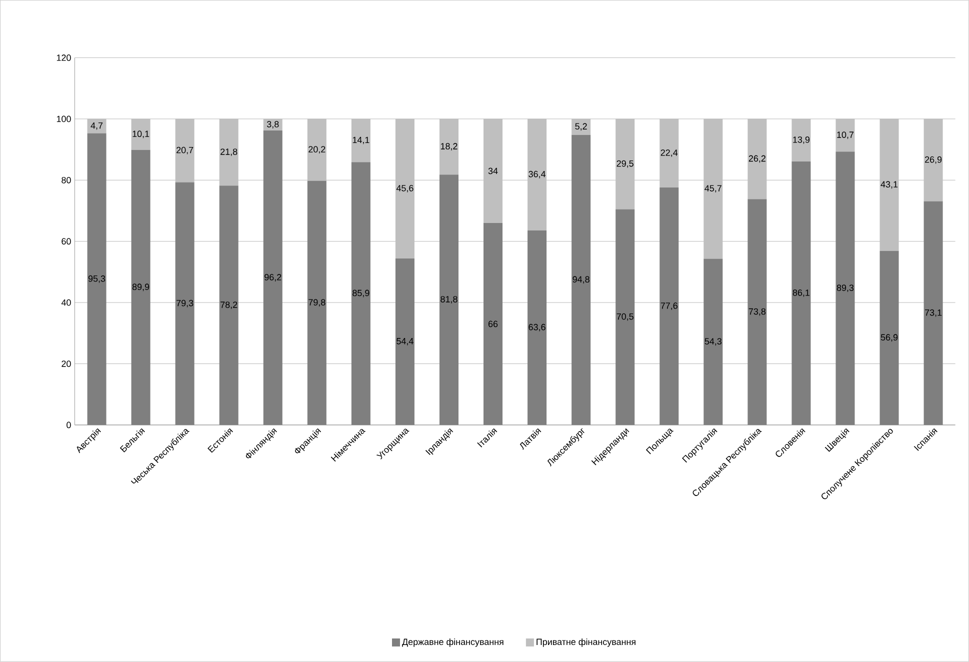 Image resolution: width=969 pixels, height=662 pixels. I want to click on data-label: 10,1, so click(141, 134).